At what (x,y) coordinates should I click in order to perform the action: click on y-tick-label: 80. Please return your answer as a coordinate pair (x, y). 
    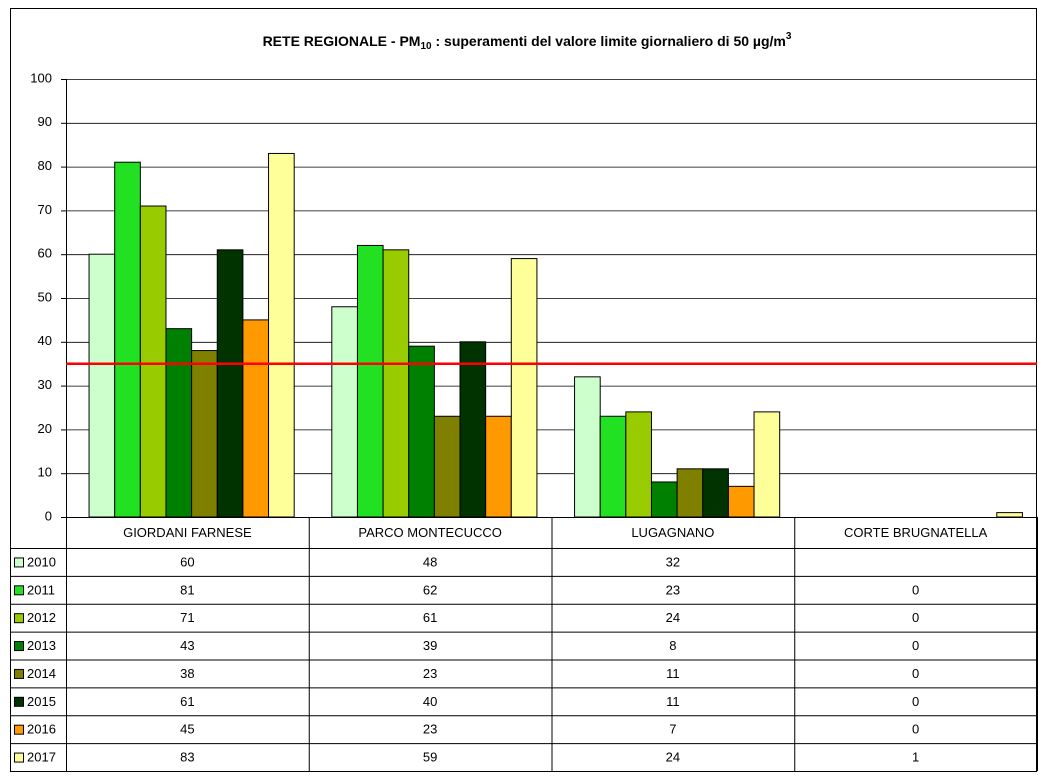
    Looking at the image, I should click on (45, 165).